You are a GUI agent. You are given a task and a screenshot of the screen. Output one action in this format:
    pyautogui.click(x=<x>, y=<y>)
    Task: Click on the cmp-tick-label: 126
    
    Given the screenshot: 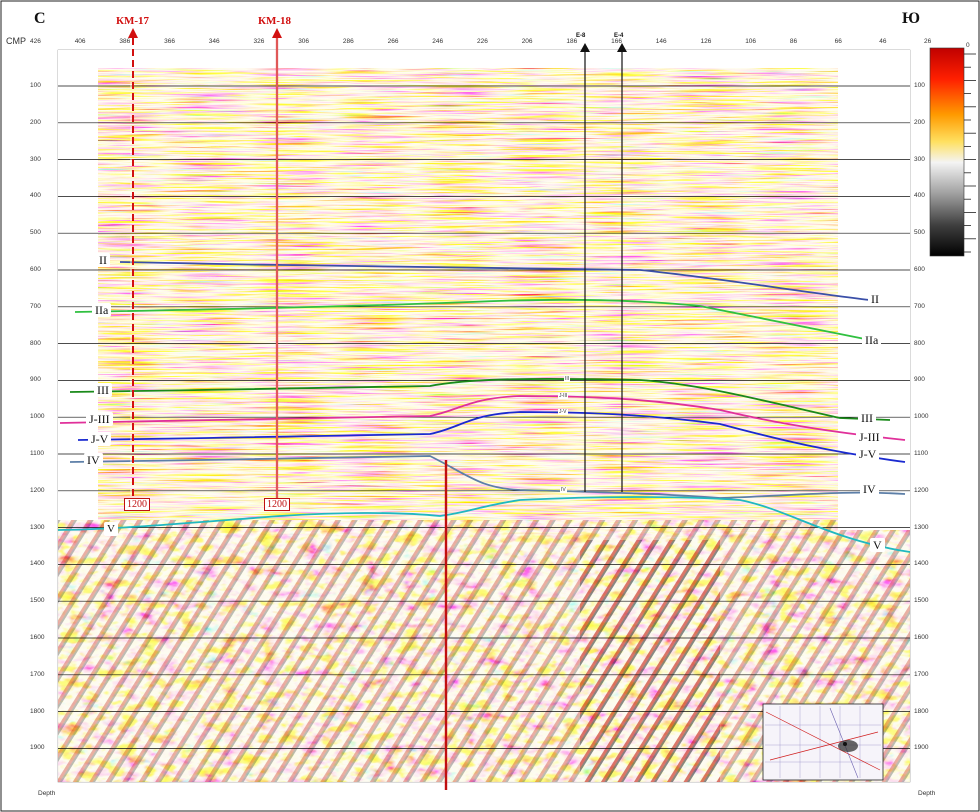 What is the action you would take?
    pyautogui.click(x=706, y=41)
    